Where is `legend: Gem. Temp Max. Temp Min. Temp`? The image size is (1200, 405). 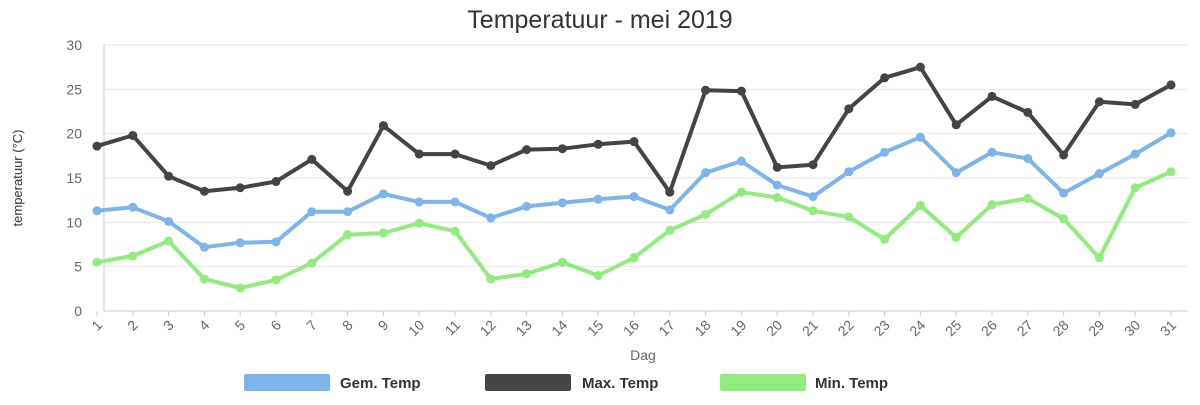
legend: Gem. Temp Max. Temp Min. Temp is located at coordinates (566, 383).